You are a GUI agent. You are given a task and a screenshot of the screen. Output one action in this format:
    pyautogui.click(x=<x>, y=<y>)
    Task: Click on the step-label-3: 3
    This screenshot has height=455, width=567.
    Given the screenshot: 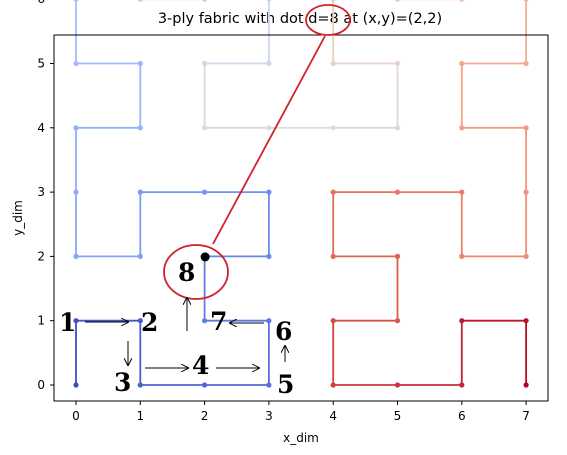 What is the action you would take?
    pyautogui.click(x=122, y=382)
    